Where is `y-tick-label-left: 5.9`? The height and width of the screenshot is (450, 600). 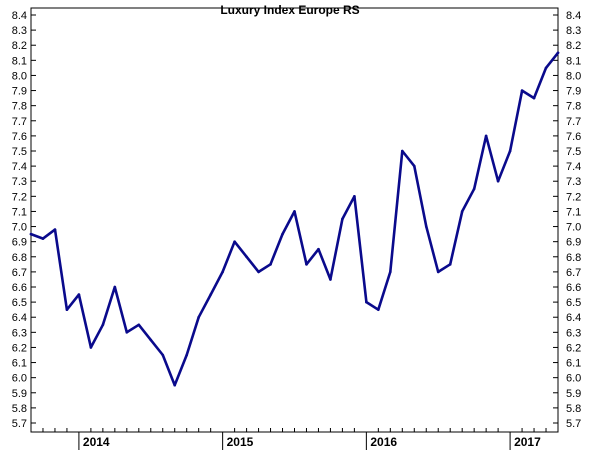
y-tick-label-left: 5.9 is located at coordinates (19, 394).